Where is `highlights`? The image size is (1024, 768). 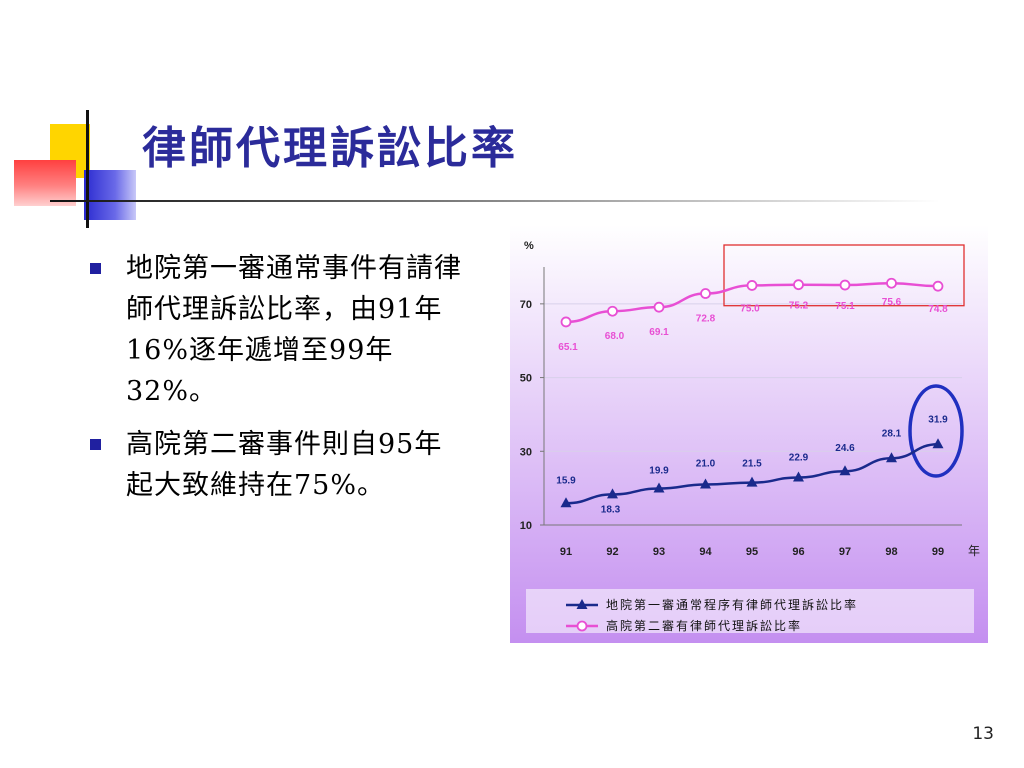
highlights is located at coordinates (844, 361).